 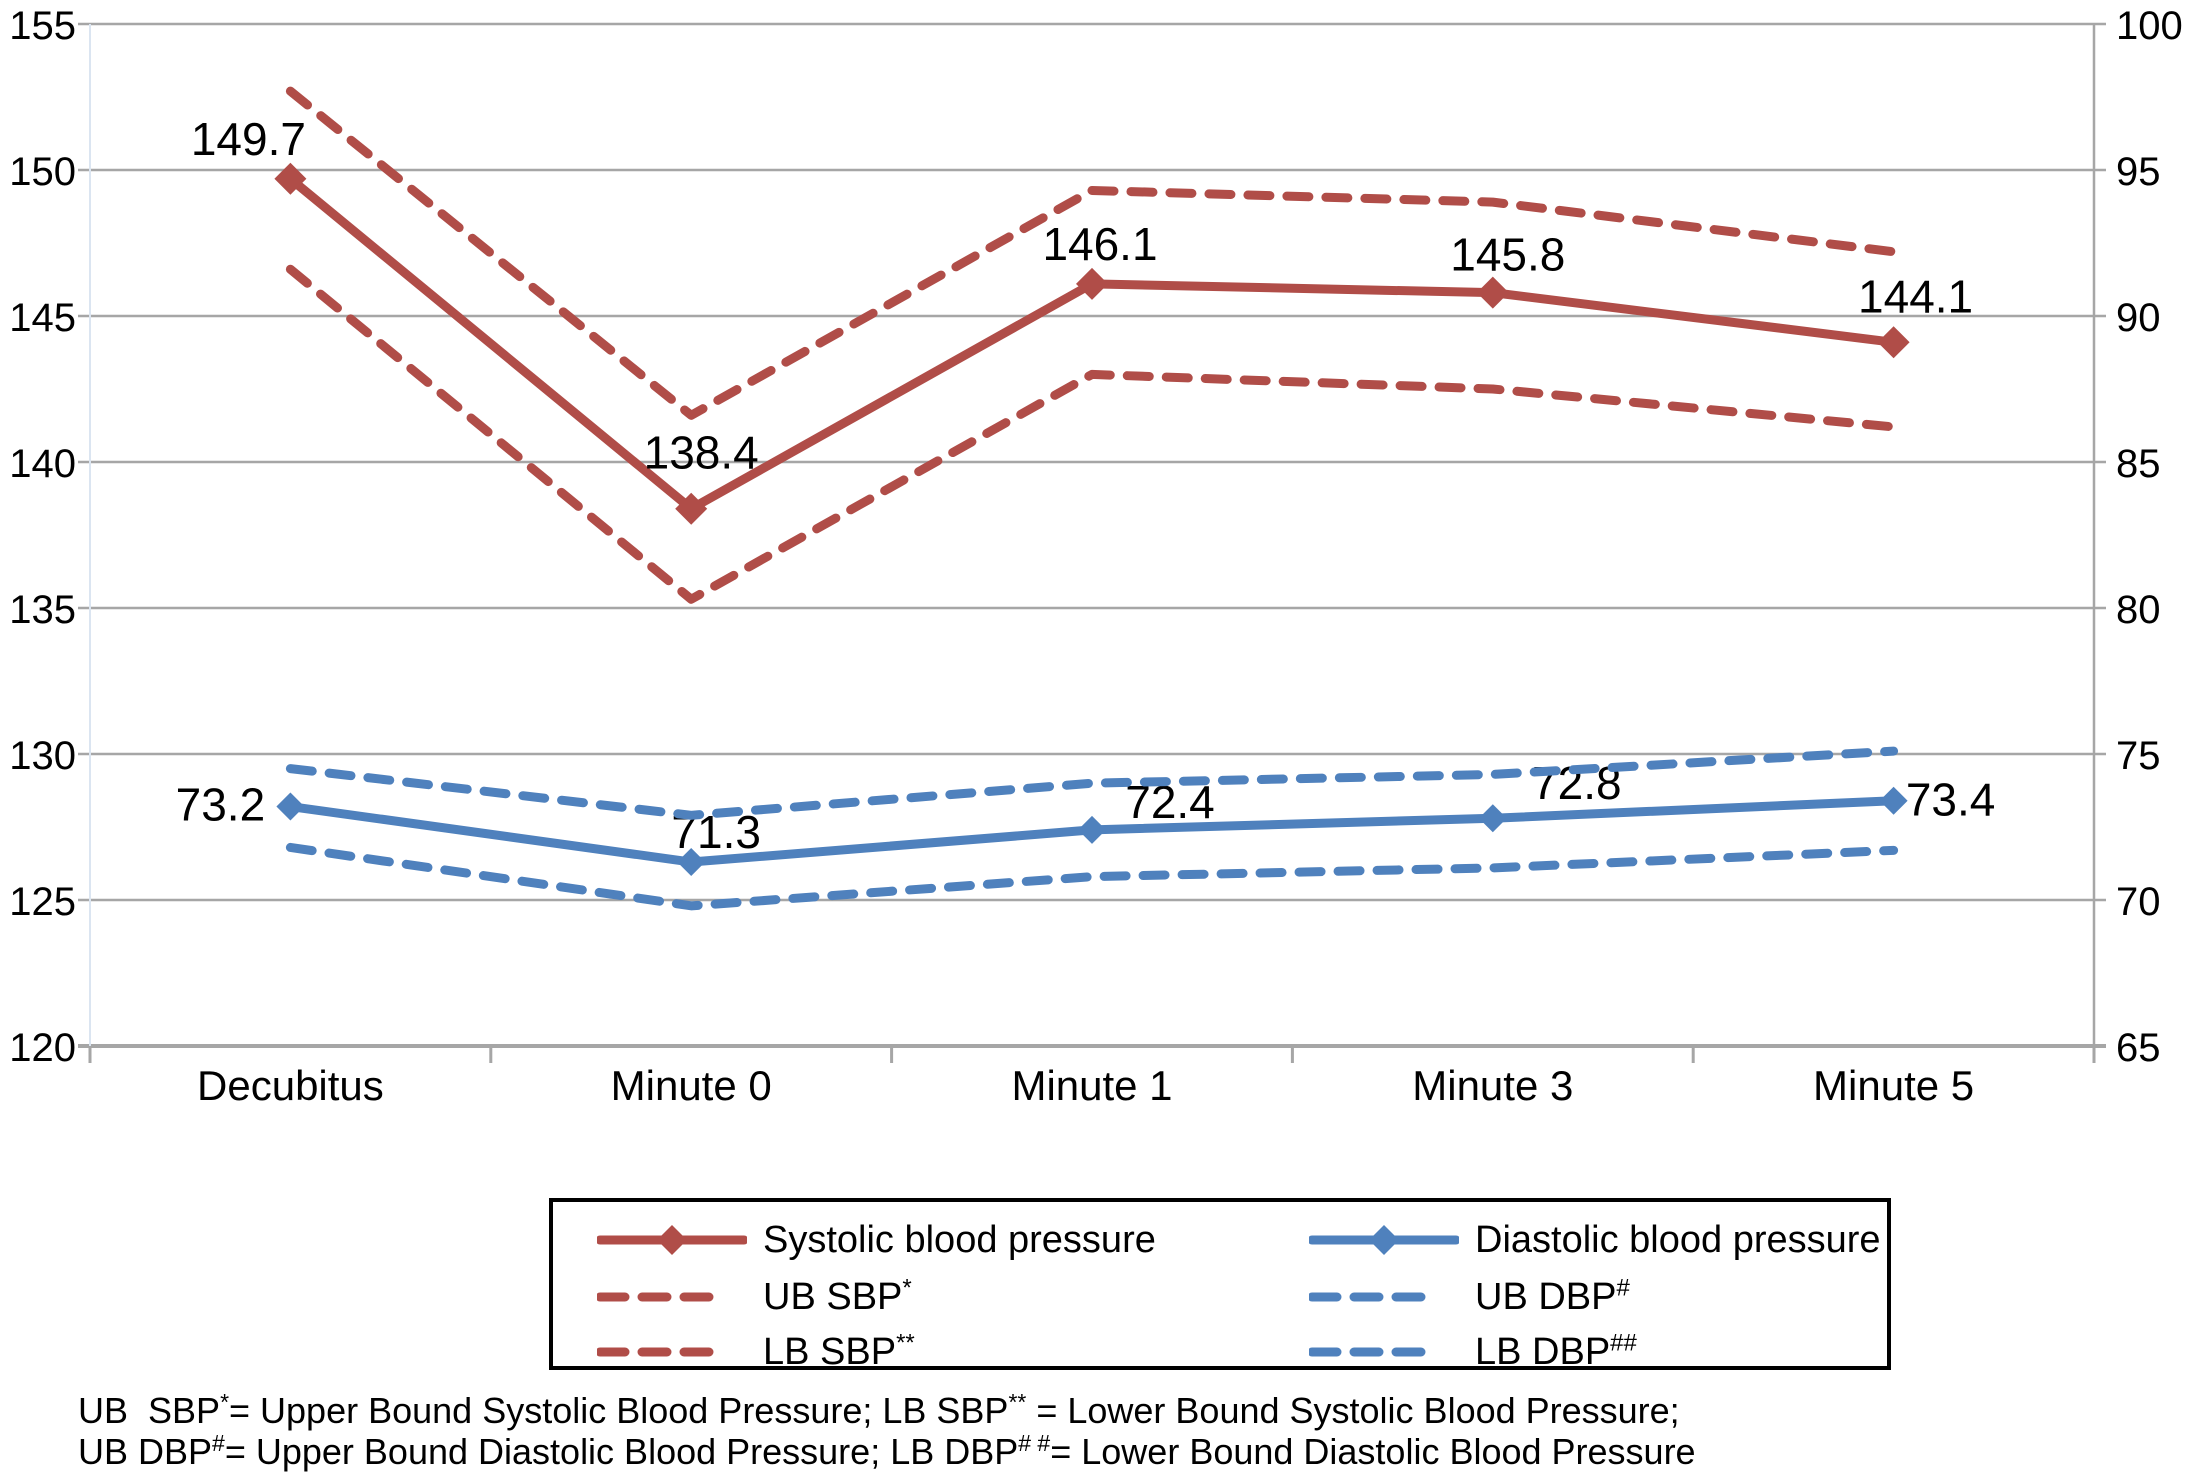 What do you see at coordinates (1469, 1297) in the screenshot?
I see `legend-item-ub-dbp: UB DBP#` at bounding box center [1469, 1297].